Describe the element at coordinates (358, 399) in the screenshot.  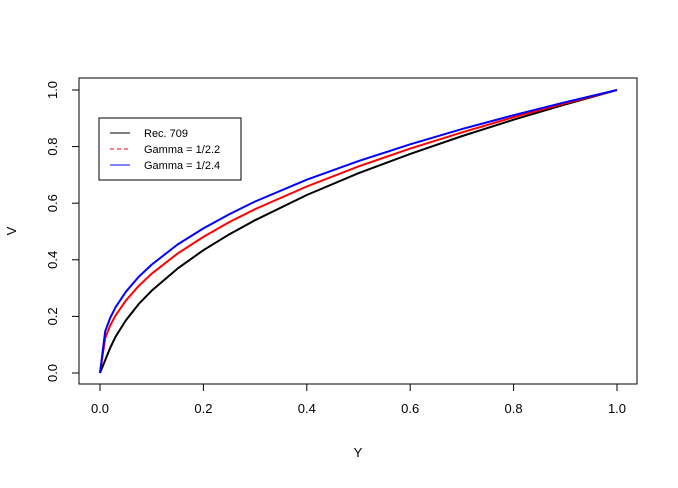
I see `x-axis: 0.0 0.2 0.4 0.6 0.8 1.0` at that location.